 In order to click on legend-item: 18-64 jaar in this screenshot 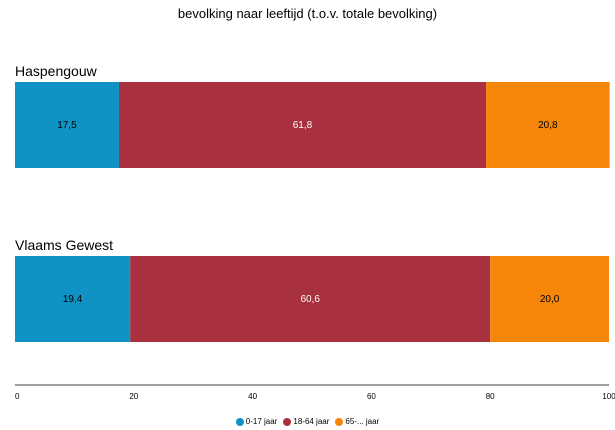, I will do `click(306, 421)`.